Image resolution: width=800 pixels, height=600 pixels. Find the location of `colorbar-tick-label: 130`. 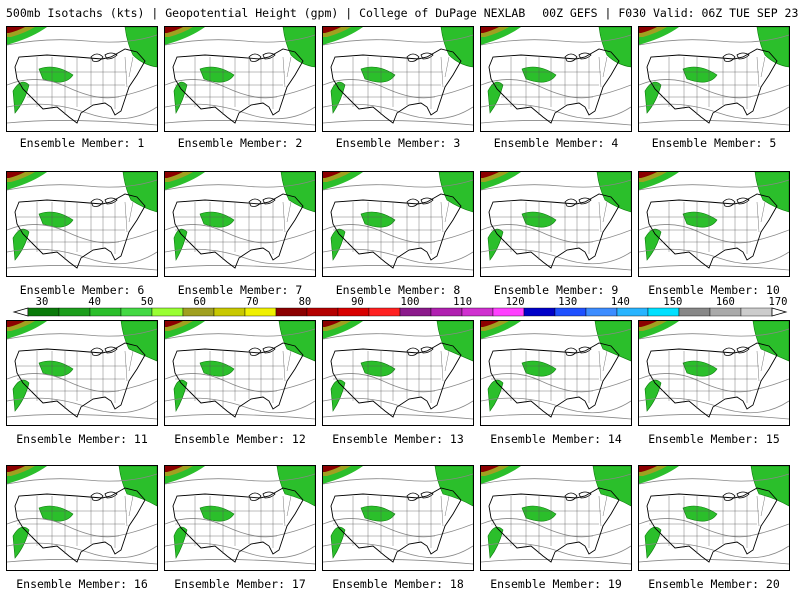

colorbar-tick-label: 130 is located at coordinates (568, 302).